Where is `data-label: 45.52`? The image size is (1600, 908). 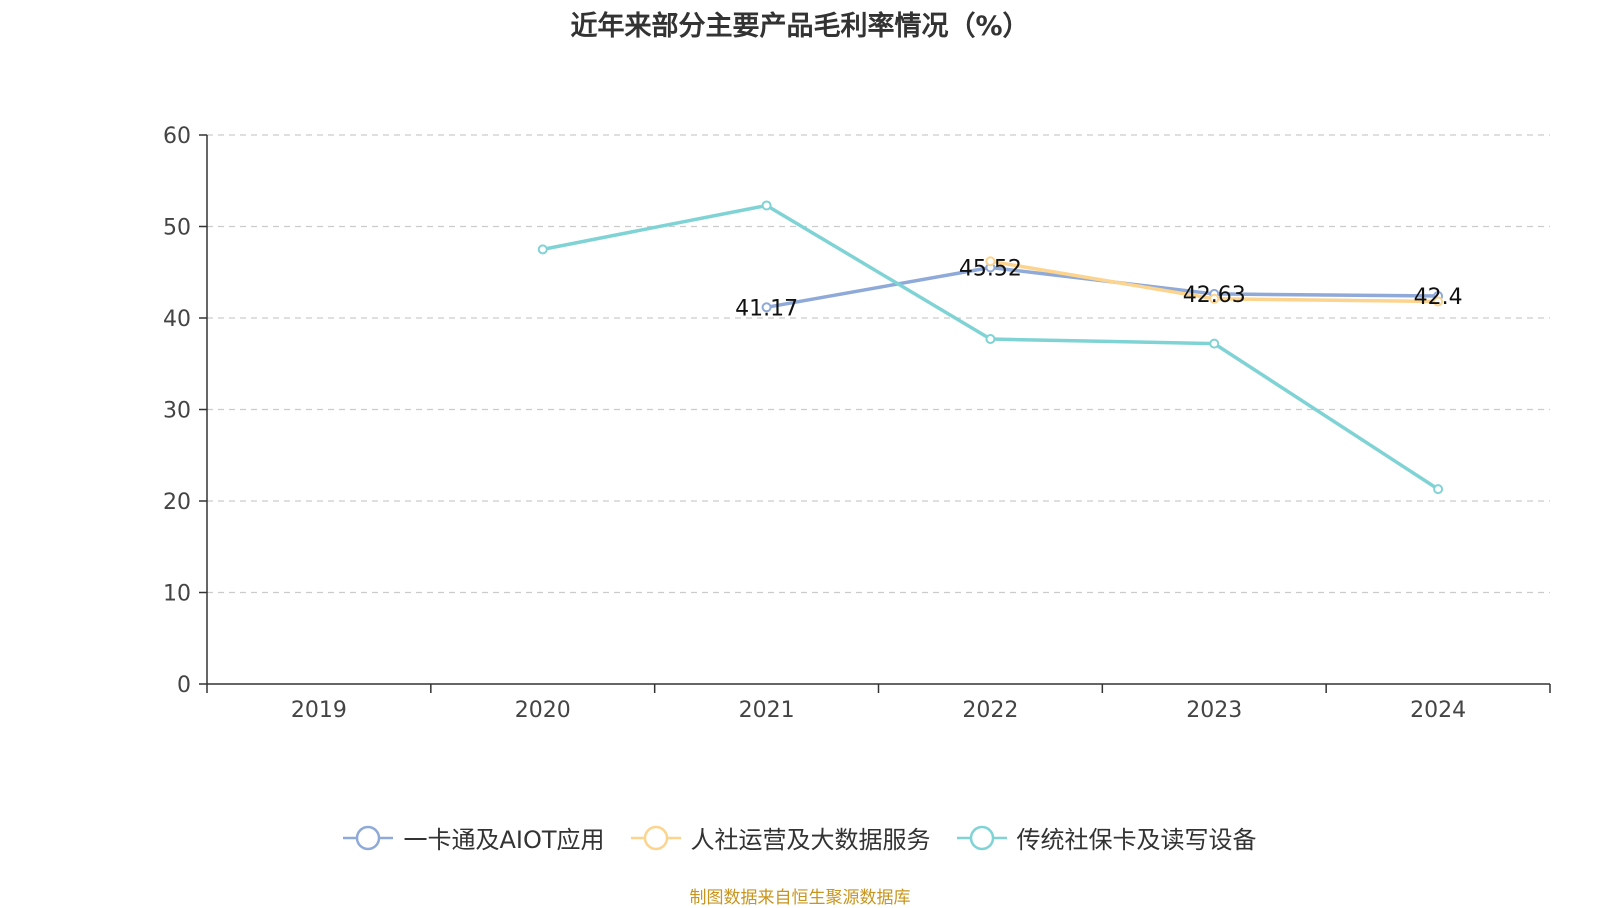 data-label: 45.52 is located at coordinates (990, 268).